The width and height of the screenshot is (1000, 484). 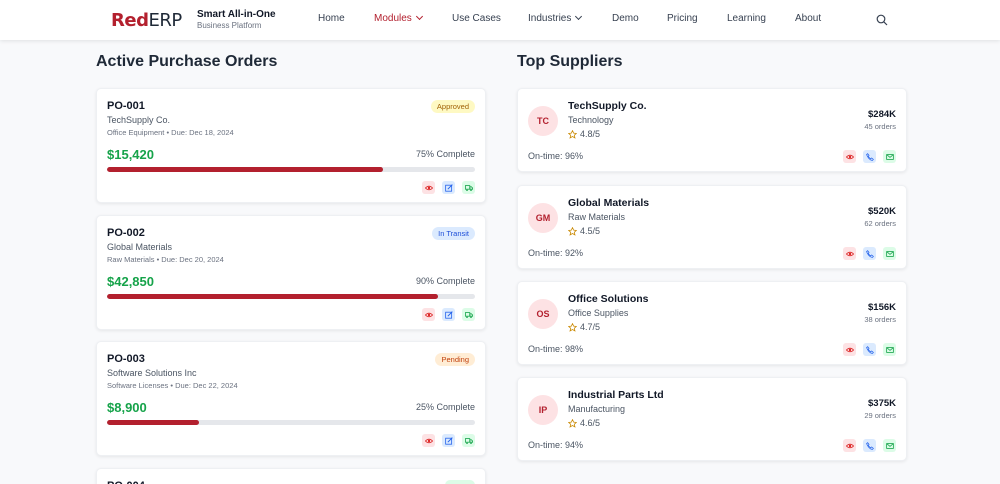 What do you see at coordinates (682, 18) in the screenshot?
I see `nav-pricing: Pricing` at bounding box center [682, 18].